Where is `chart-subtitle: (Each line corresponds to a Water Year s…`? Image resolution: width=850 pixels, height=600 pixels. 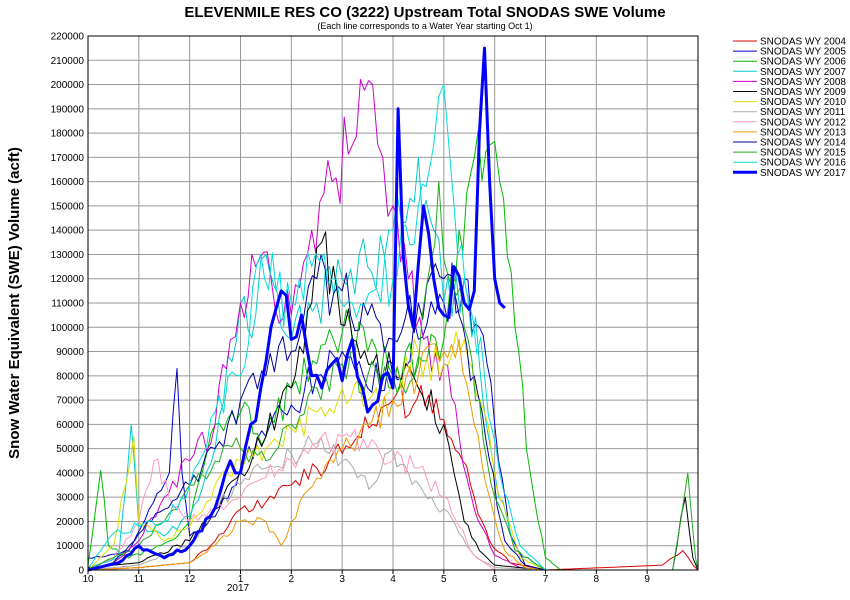 chart-subtitle: (Each line corresponds to a Water Year s… is located at coordinates (424, 26).